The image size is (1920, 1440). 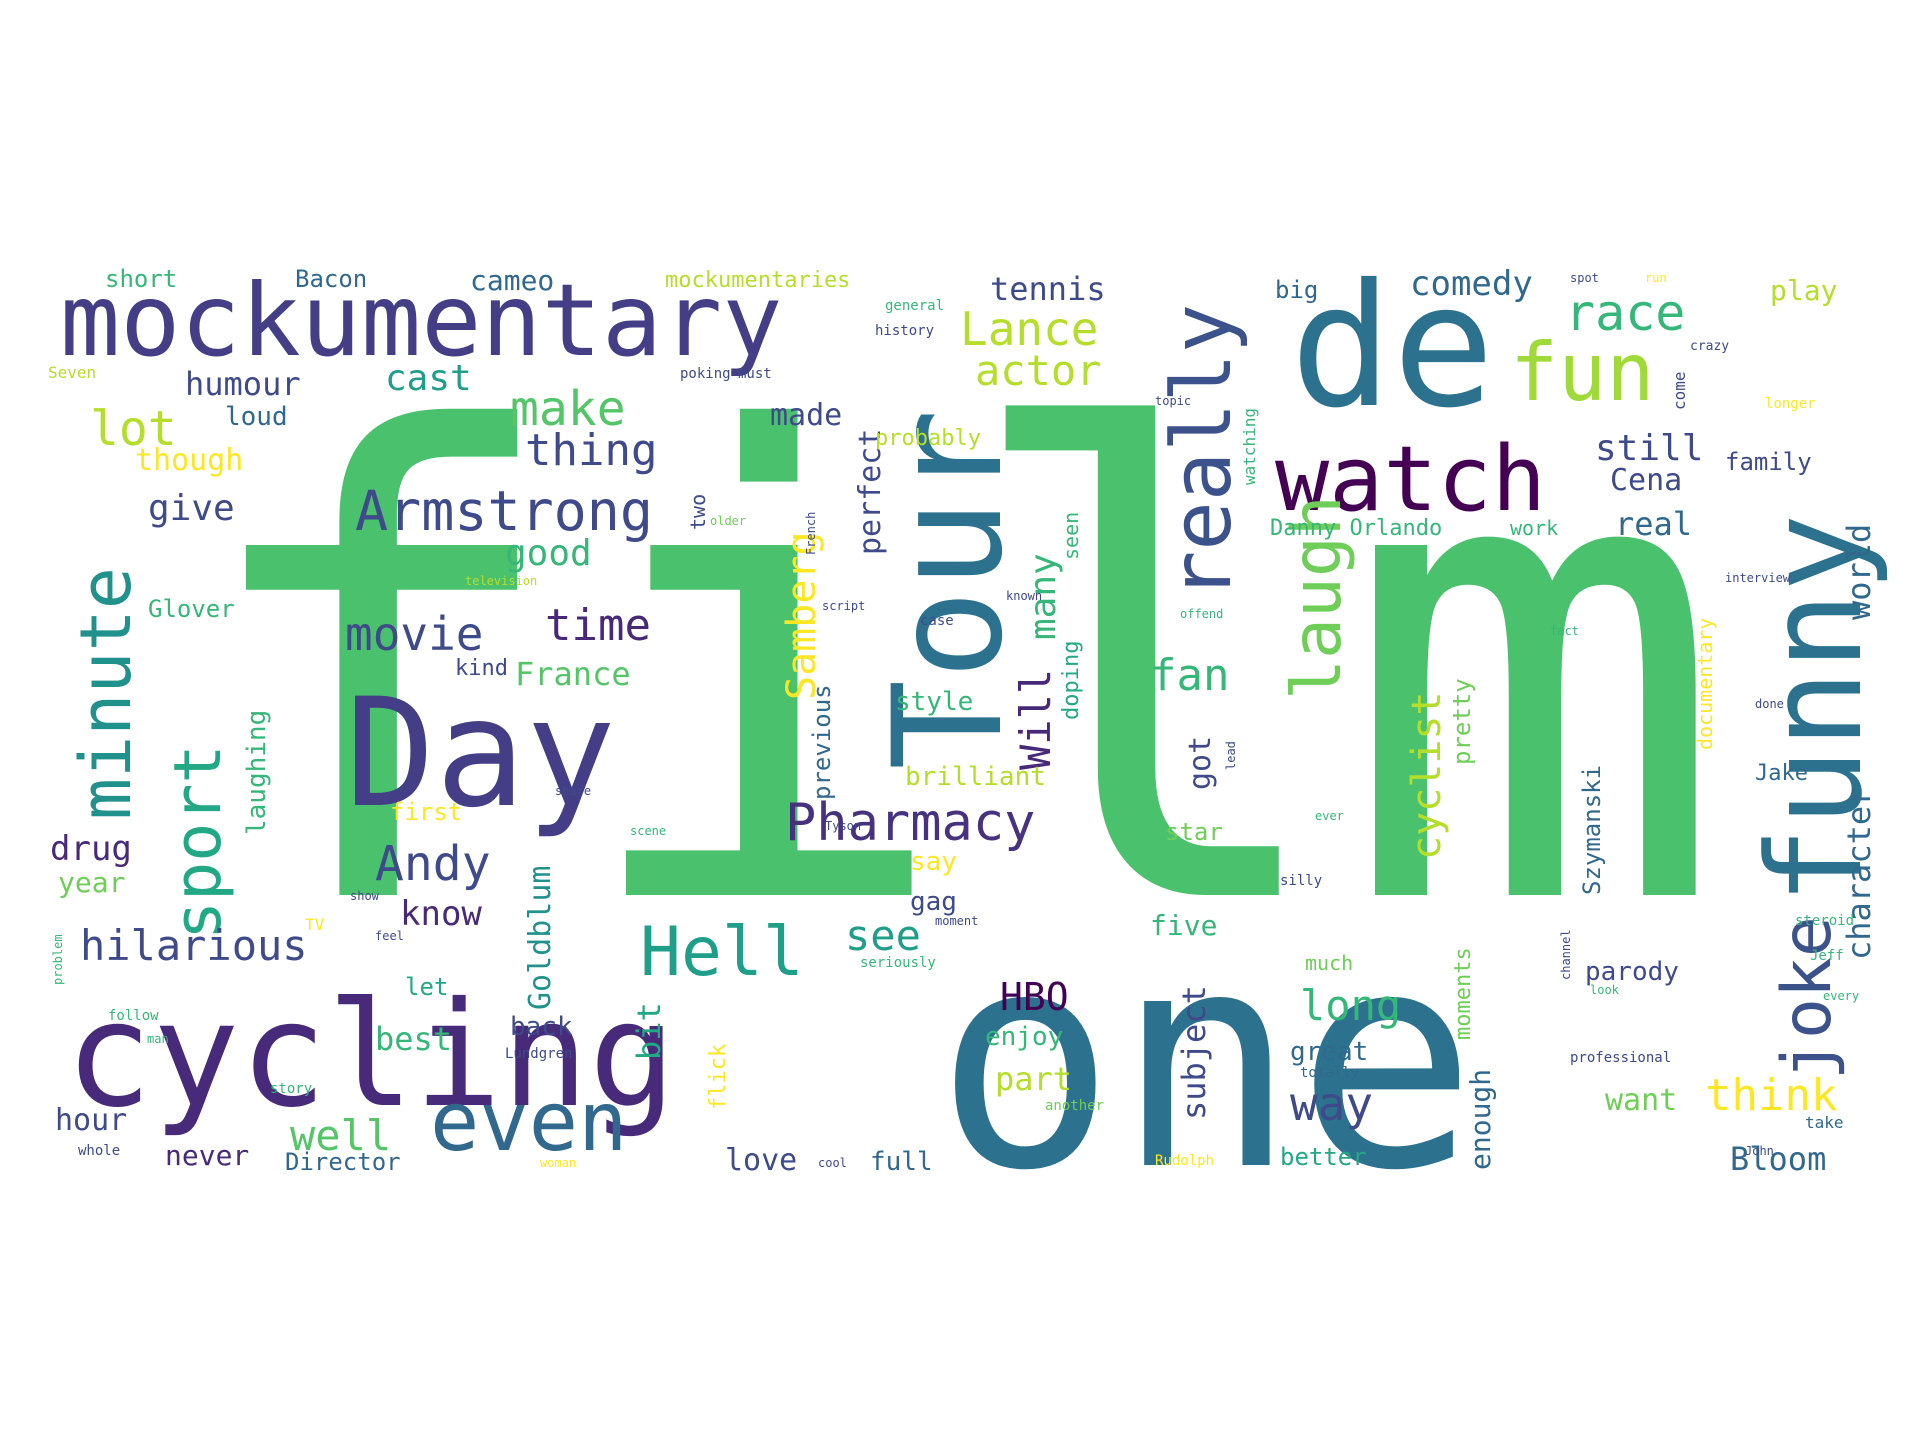 What do you see at coordinates (1592, 830) in the screenshot?
I see `cloud-word-szymanski: Szymanski` at bounding box center [1592, 830].